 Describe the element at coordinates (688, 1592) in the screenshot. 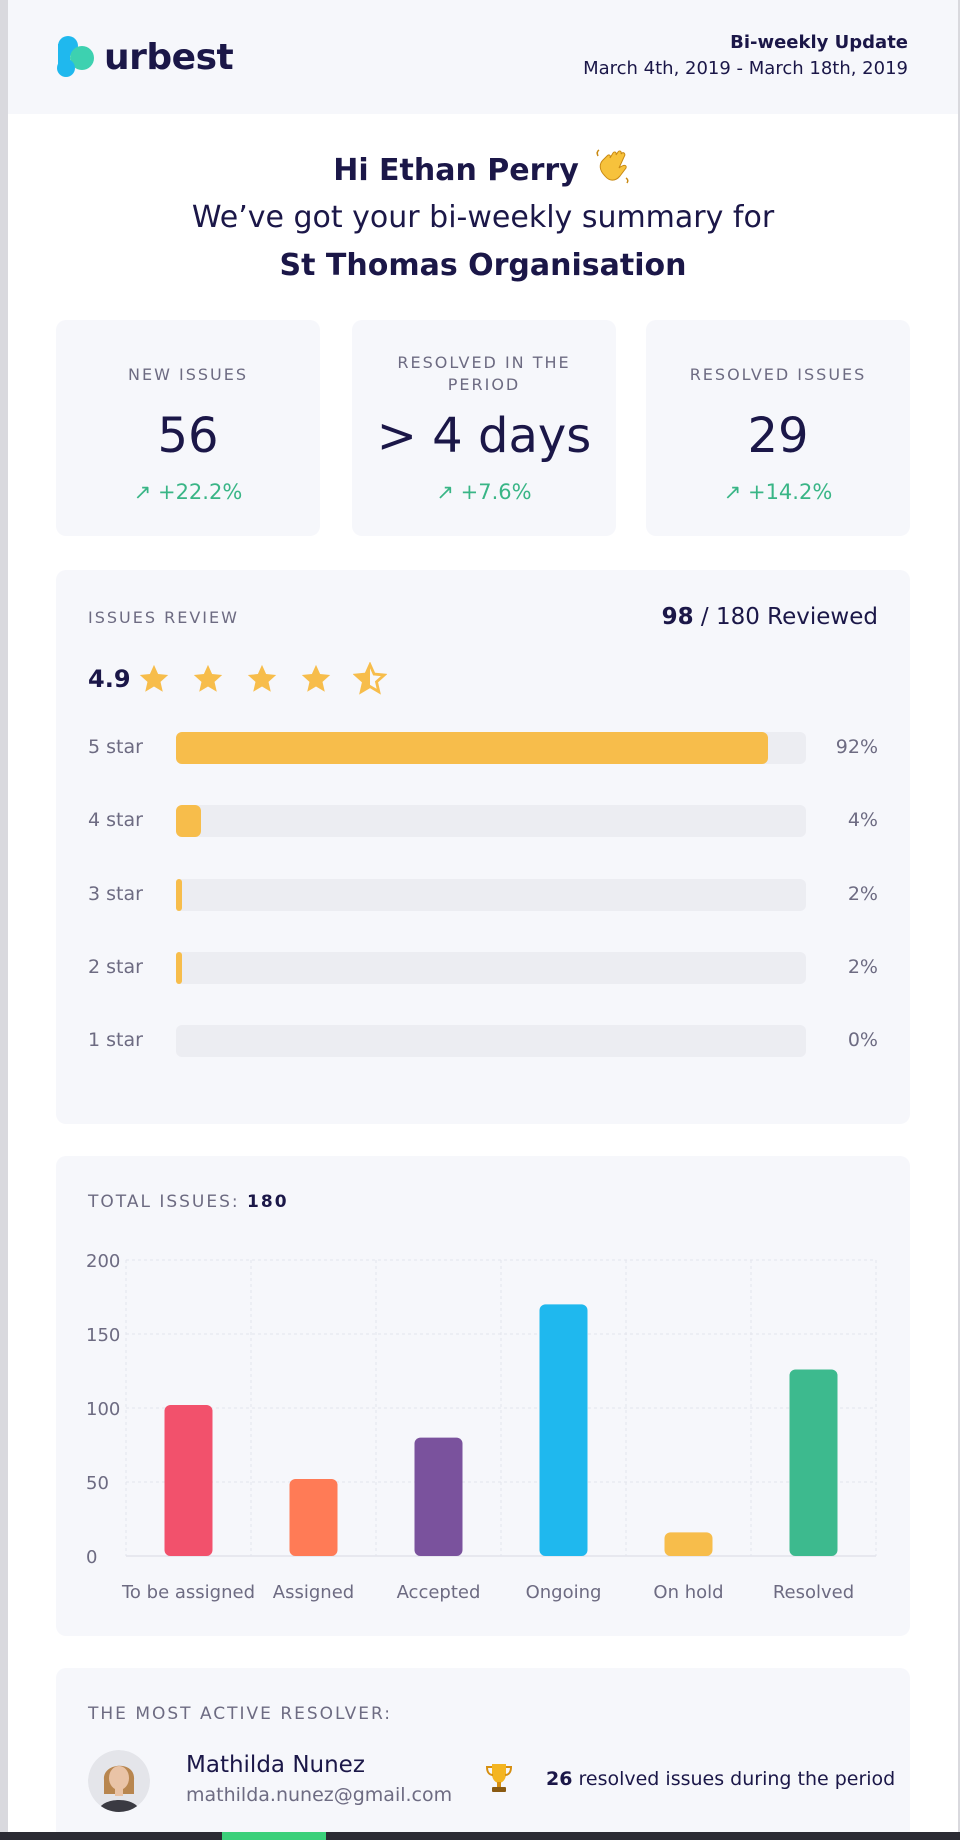

I see `x-tick-label: On hold` at that location.